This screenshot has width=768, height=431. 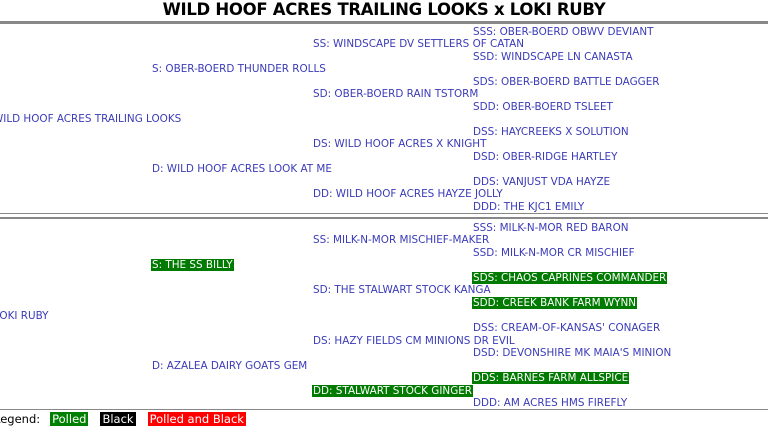 I want to click on pedigree-entry-dd: DD: STALWART STOCK GINGER, so click(x=393, y=391).